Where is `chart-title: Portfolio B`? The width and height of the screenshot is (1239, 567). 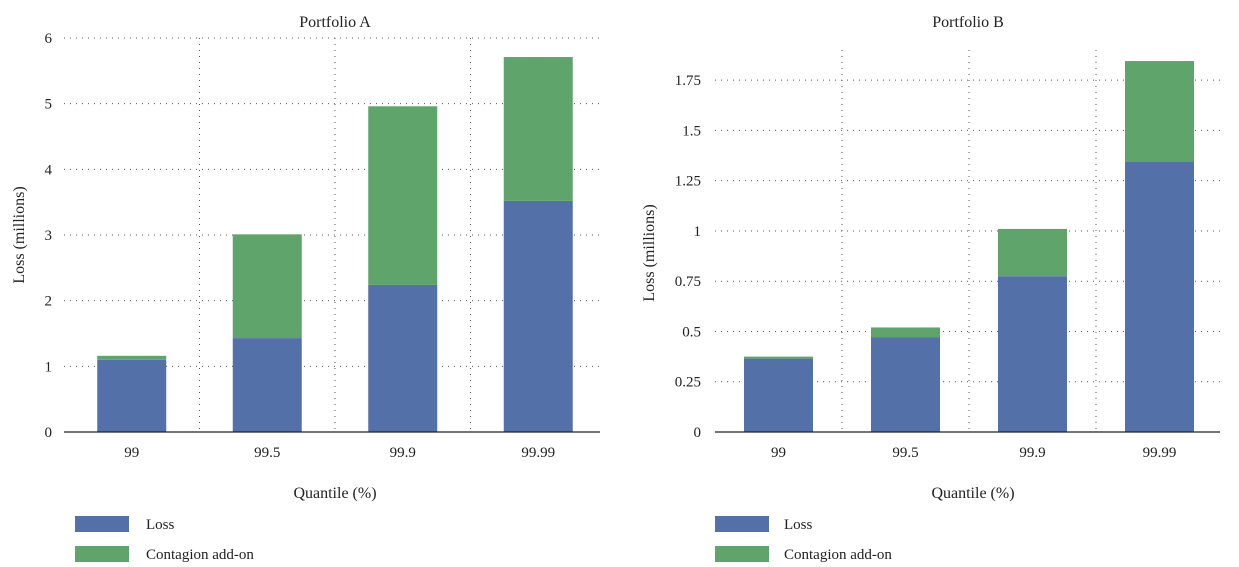 chart-title: Portfolio B is located at coordinates (968, 22).